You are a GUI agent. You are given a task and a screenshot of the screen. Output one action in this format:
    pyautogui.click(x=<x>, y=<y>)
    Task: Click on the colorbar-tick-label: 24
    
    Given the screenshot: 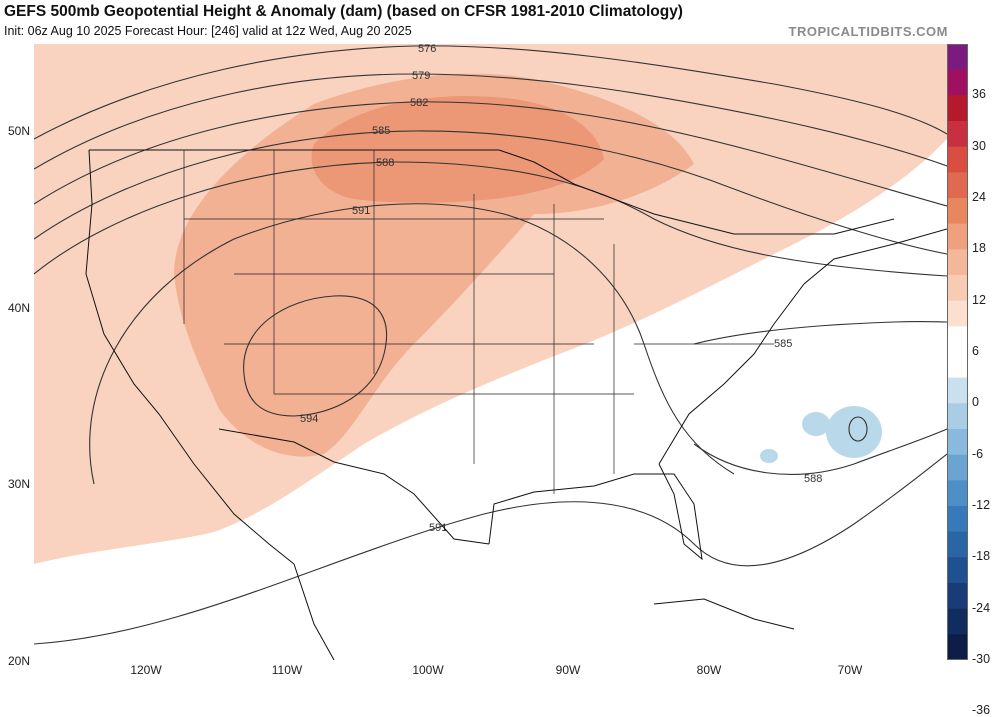 What is the action you would take?
    pyautogui.click(x=979, y=197)
    